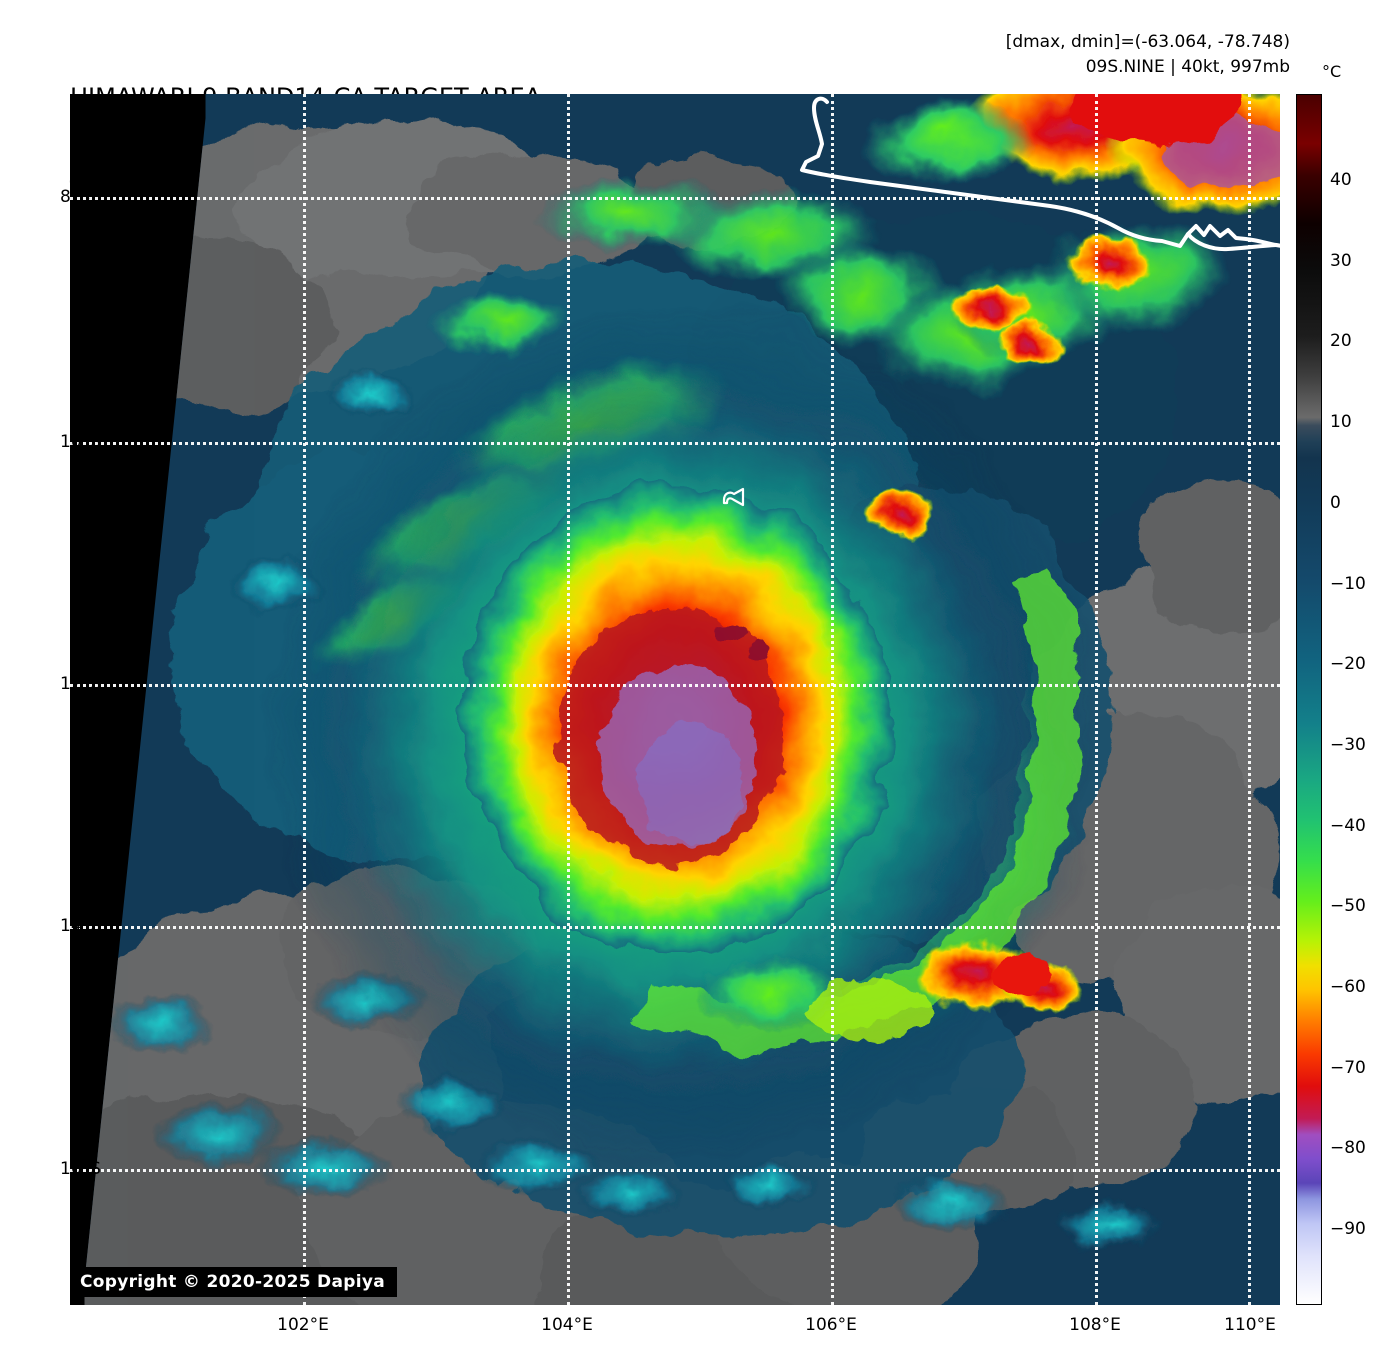  I want to click on colorbar-tick-label: 30, so click(1341, 261).